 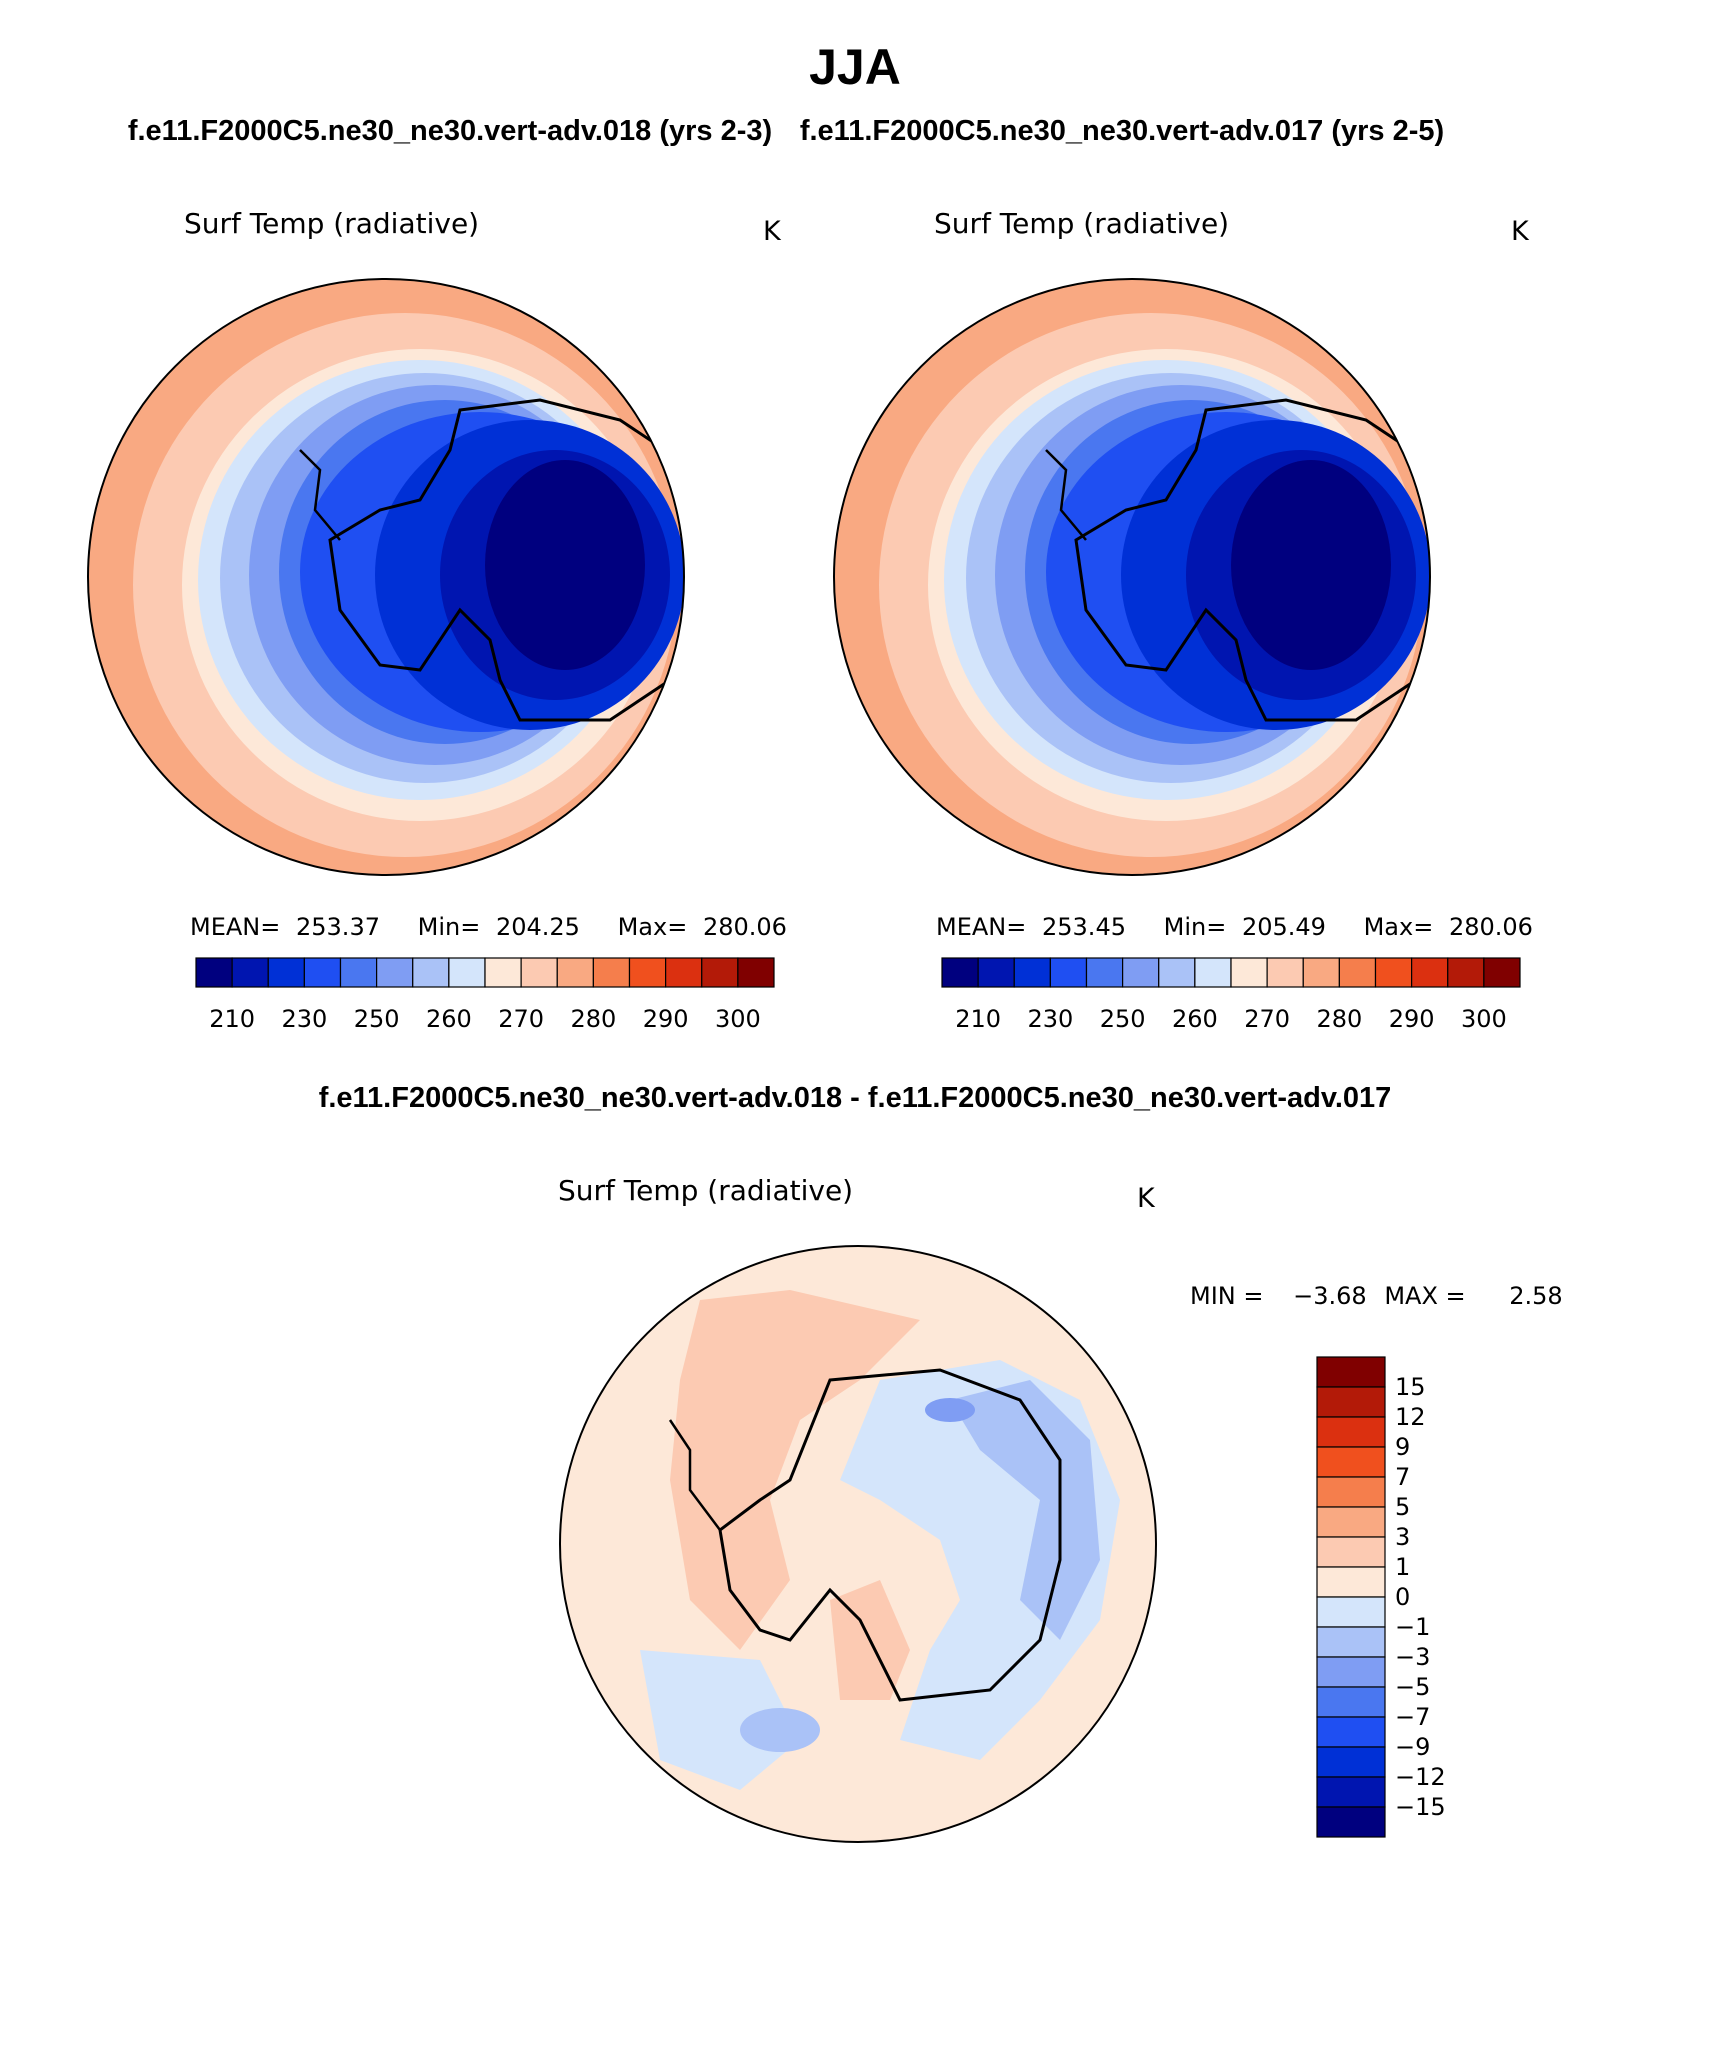 What do you see at coordinates (978, 1019) in the screenshot?
I see `panel-b-colorbar-tick-label: 210` at bounding box center [978, 1019].